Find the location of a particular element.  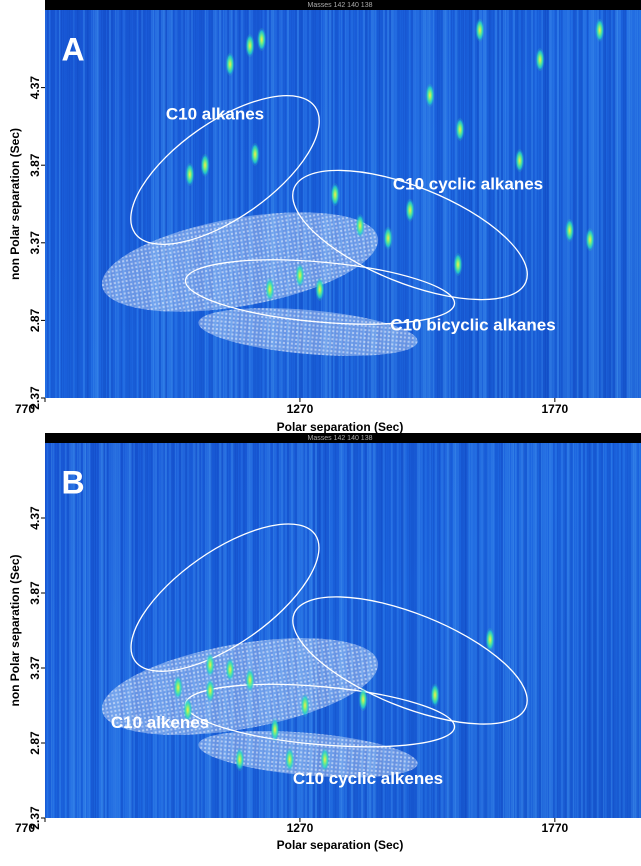

y-tick-label: 3.37 is located at coordinates (35, 243).